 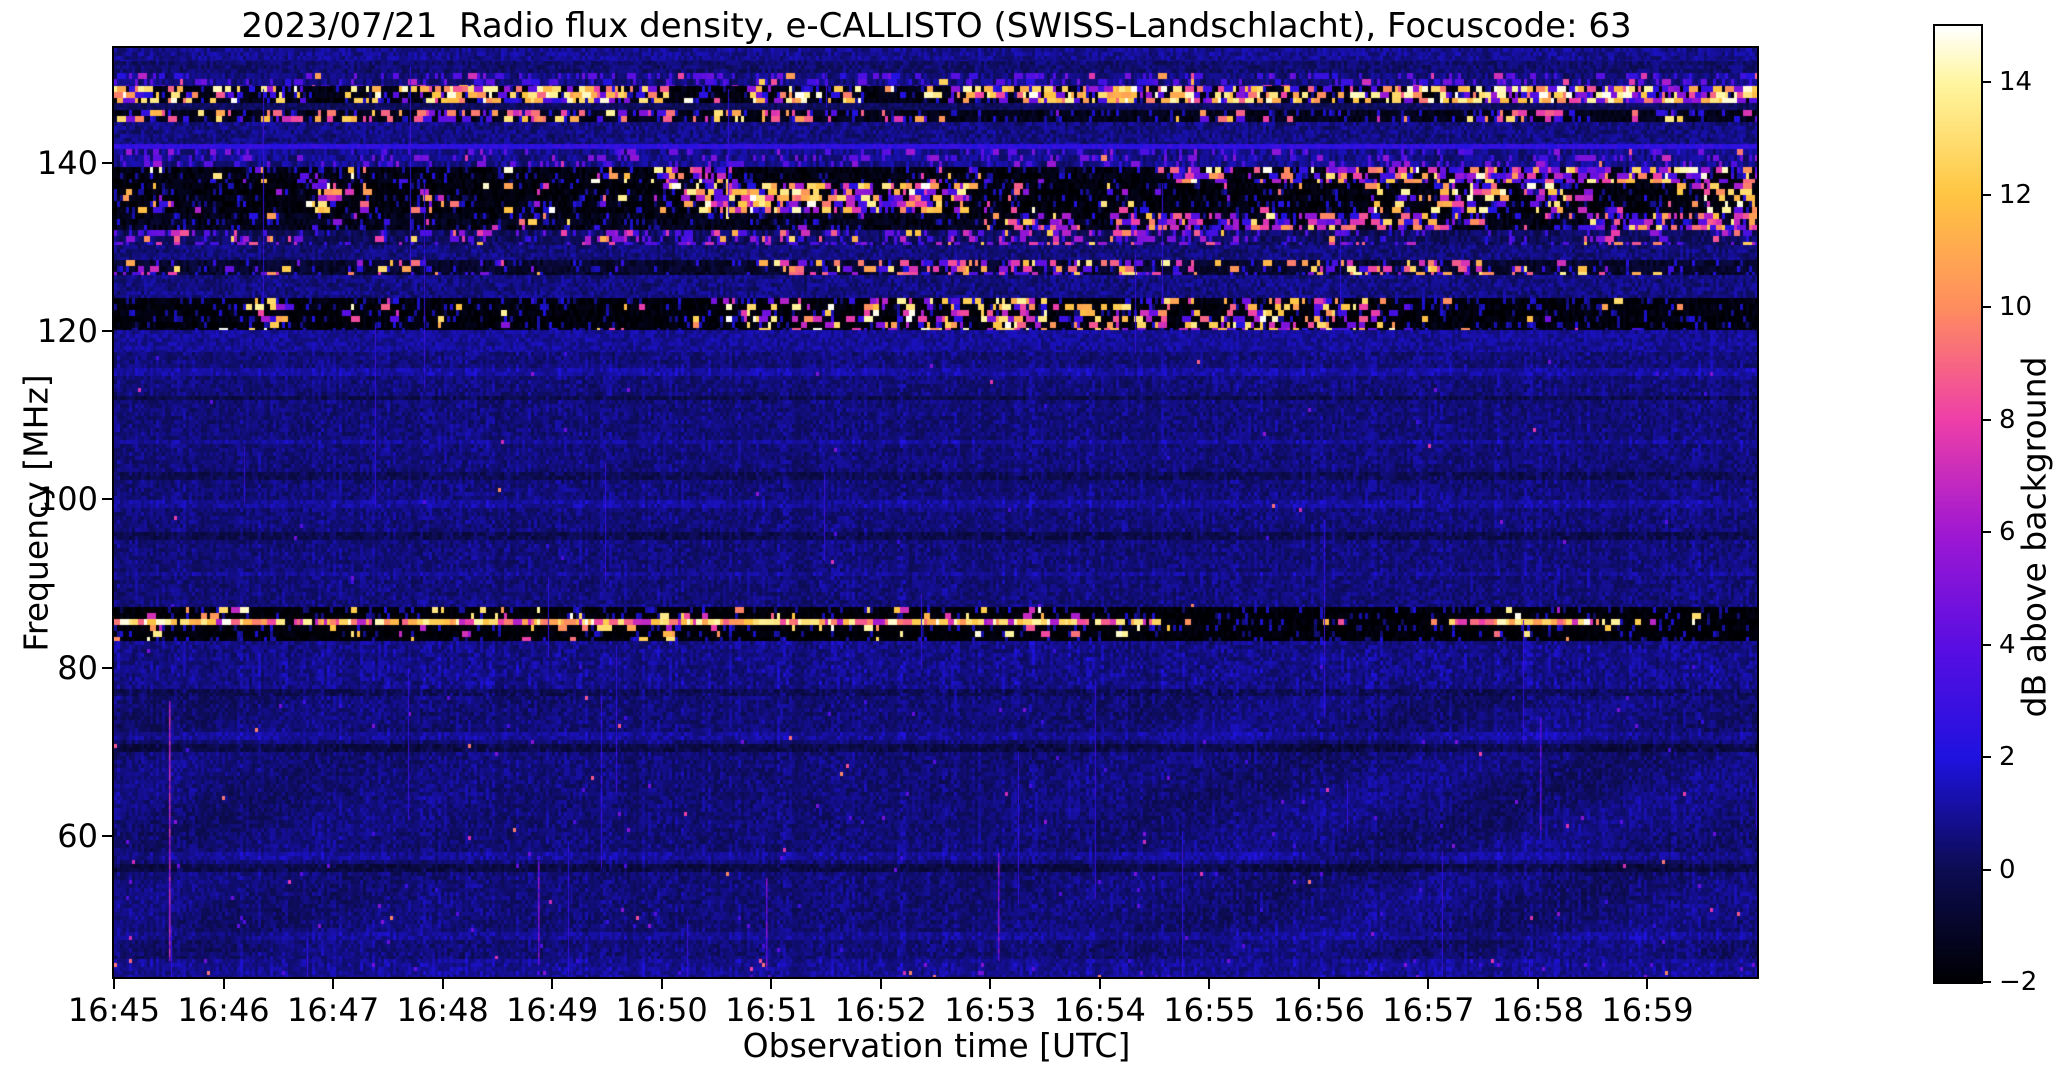 What do you see at coordinates (114, 1010) in the screenshot?
I see `x-tick-label: 16:45` at bounding box center [114, 1010].